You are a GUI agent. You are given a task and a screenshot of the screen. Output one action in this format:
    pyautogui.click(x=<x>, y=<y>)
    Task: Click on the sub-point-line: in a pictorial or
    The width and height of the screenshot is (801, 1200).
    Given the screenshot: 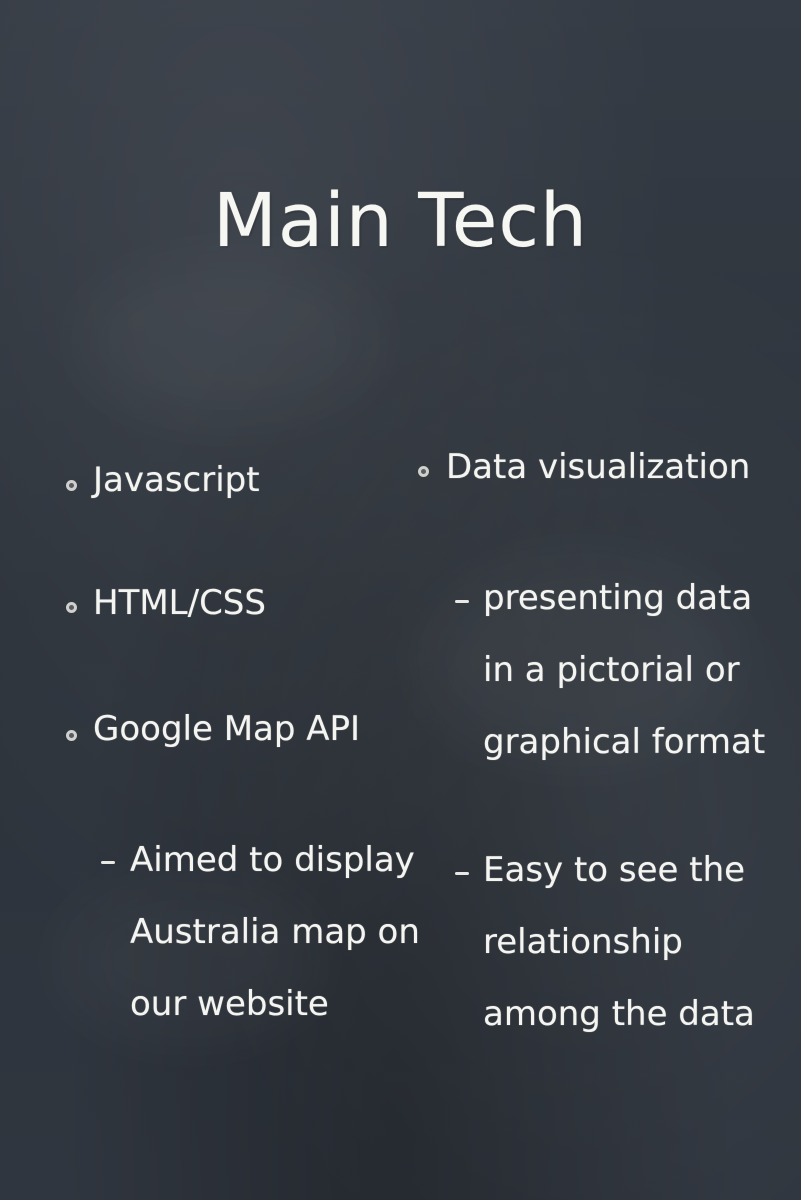 What is the action you would take?
    pyautogui.click(x=611, y=670)
    